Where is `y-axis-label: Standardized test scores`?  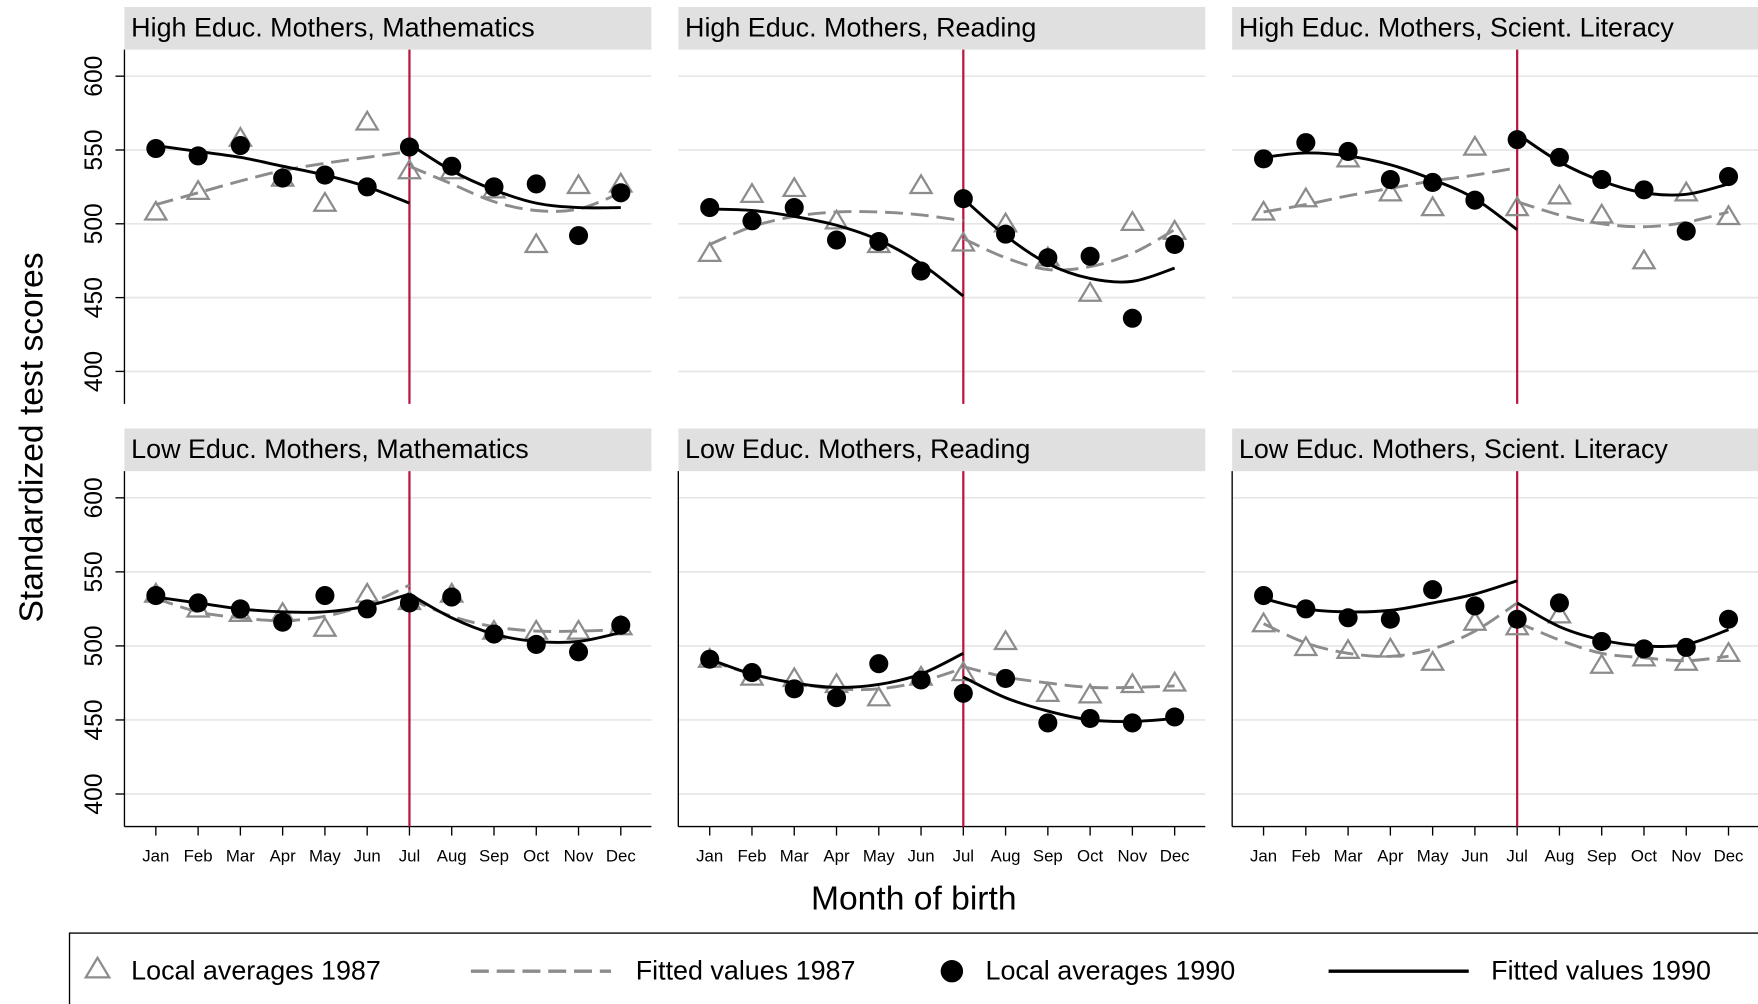
y-axis-label: Standardized test scores is located at coordinates (32, 437).